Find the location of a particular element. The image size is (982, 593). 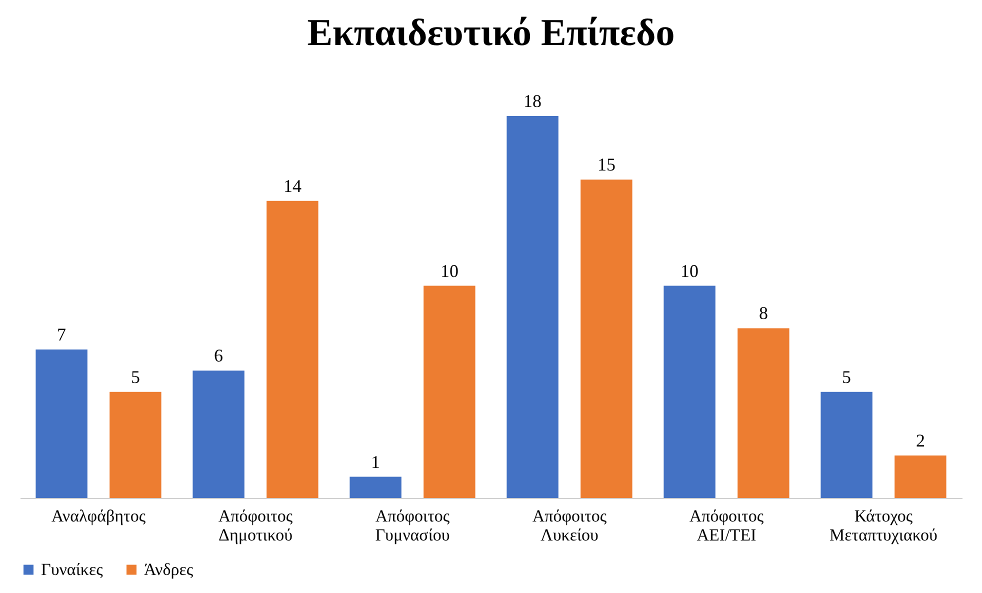

chart-title: Εκπαιδευτικό Επίπεδο is located at coordinates (491, 33).